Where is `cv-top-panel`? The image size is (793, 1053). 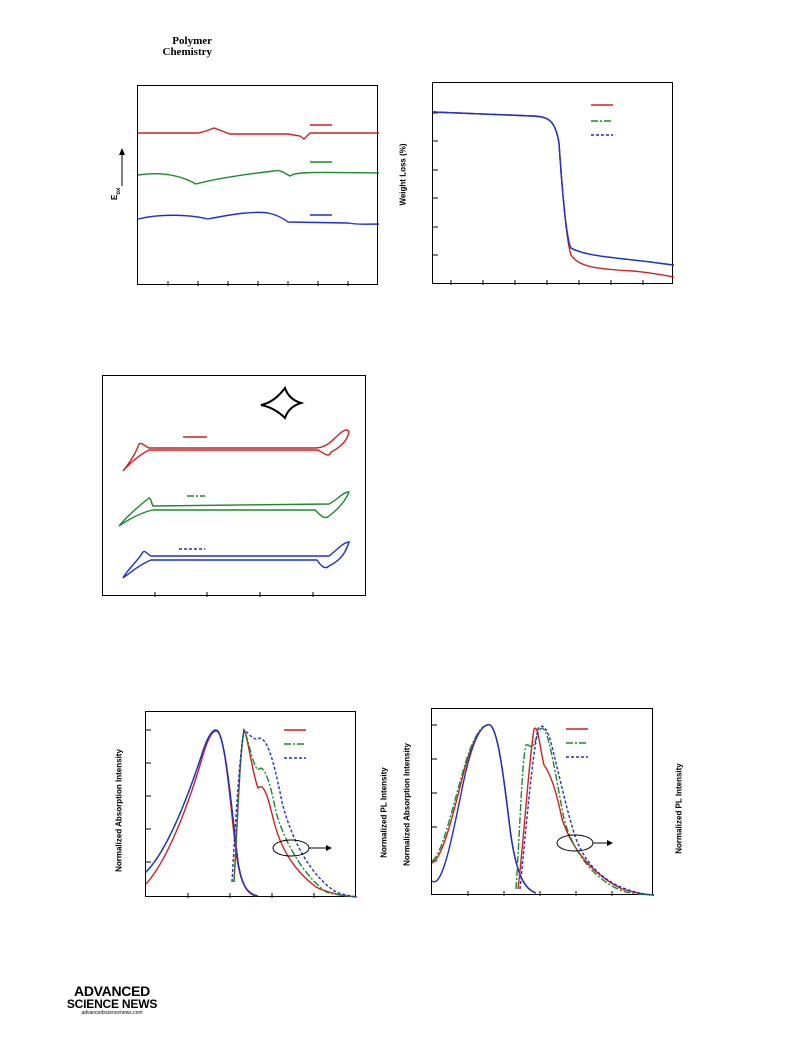
cv-top-panel is located at coordinates (258, 185).